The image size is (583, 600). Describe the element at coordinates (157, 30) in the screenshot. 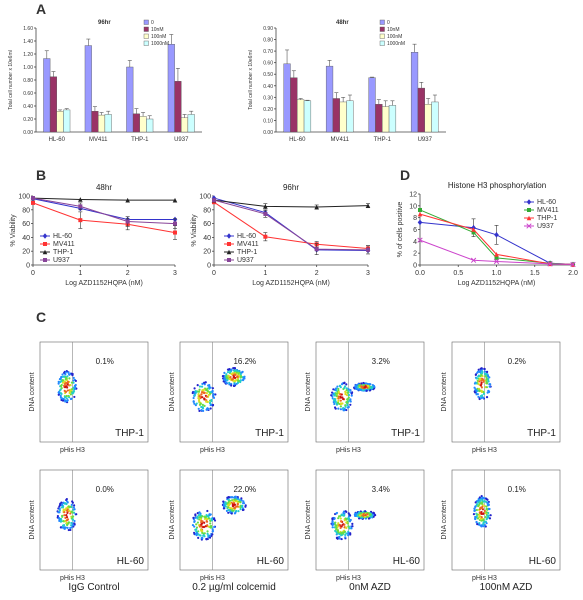

I see `legend-entry: 10nM` at that location.